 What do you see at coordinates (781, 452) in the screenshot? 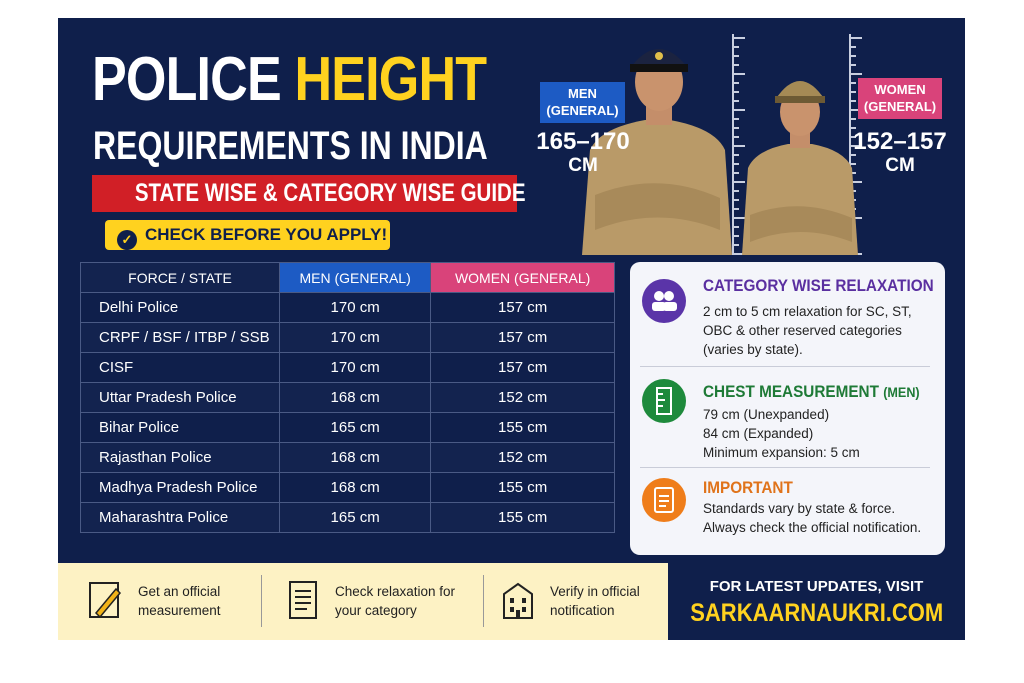
I see `body-line: Minimum expansion: 5 cm` at bounding box center [781, 452].